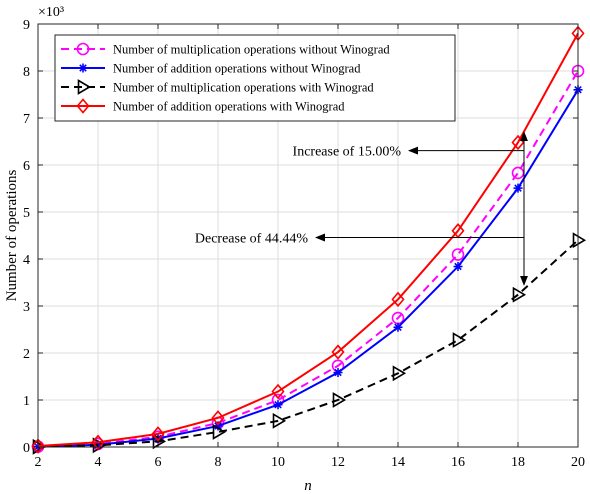  Describe the element at coordinates (458, 254) in the screenshot. I see `series-1-point` at that location.